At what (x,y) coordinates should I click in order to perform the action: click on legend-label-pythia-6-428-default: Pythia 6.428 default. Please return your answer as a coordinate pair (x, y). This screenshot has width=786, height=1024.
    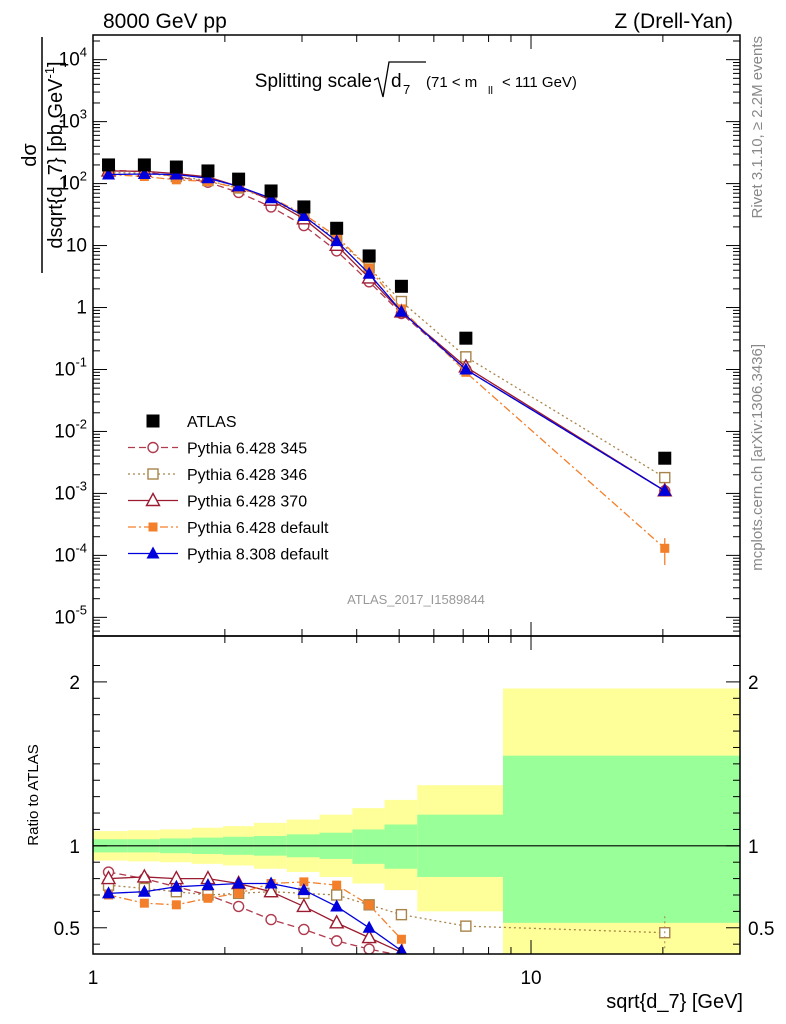
    Looking at the image, I should click on (258, 528).